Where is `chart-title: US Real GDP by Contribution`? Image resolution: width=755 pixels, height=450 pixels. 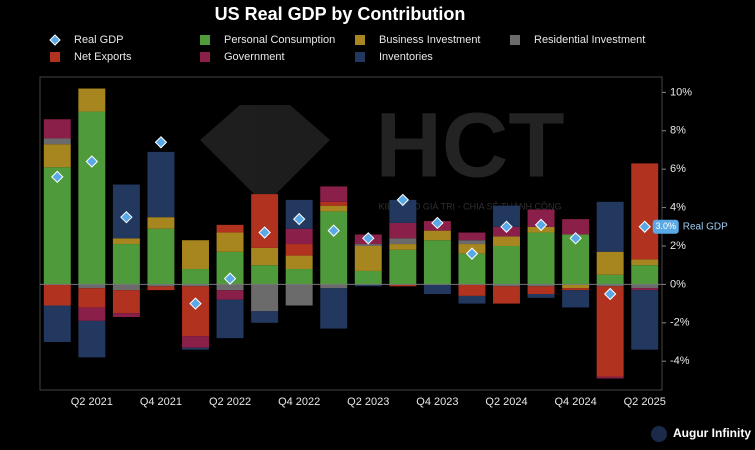
chart-title: US Real GDP by Contribution is located at coordinates (340, 14).